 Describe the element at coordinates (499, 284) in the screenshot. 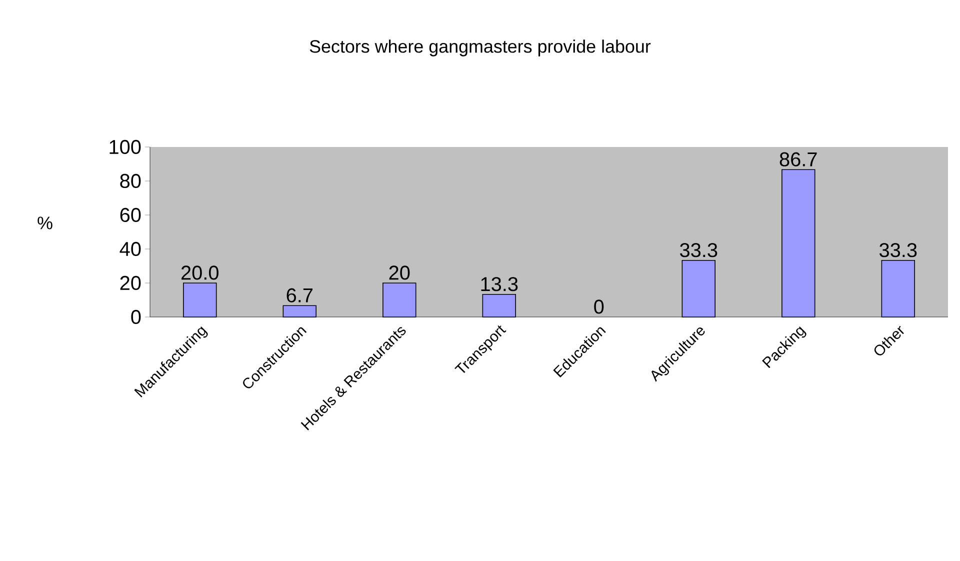

I see `data-label: 13.3` at that location.